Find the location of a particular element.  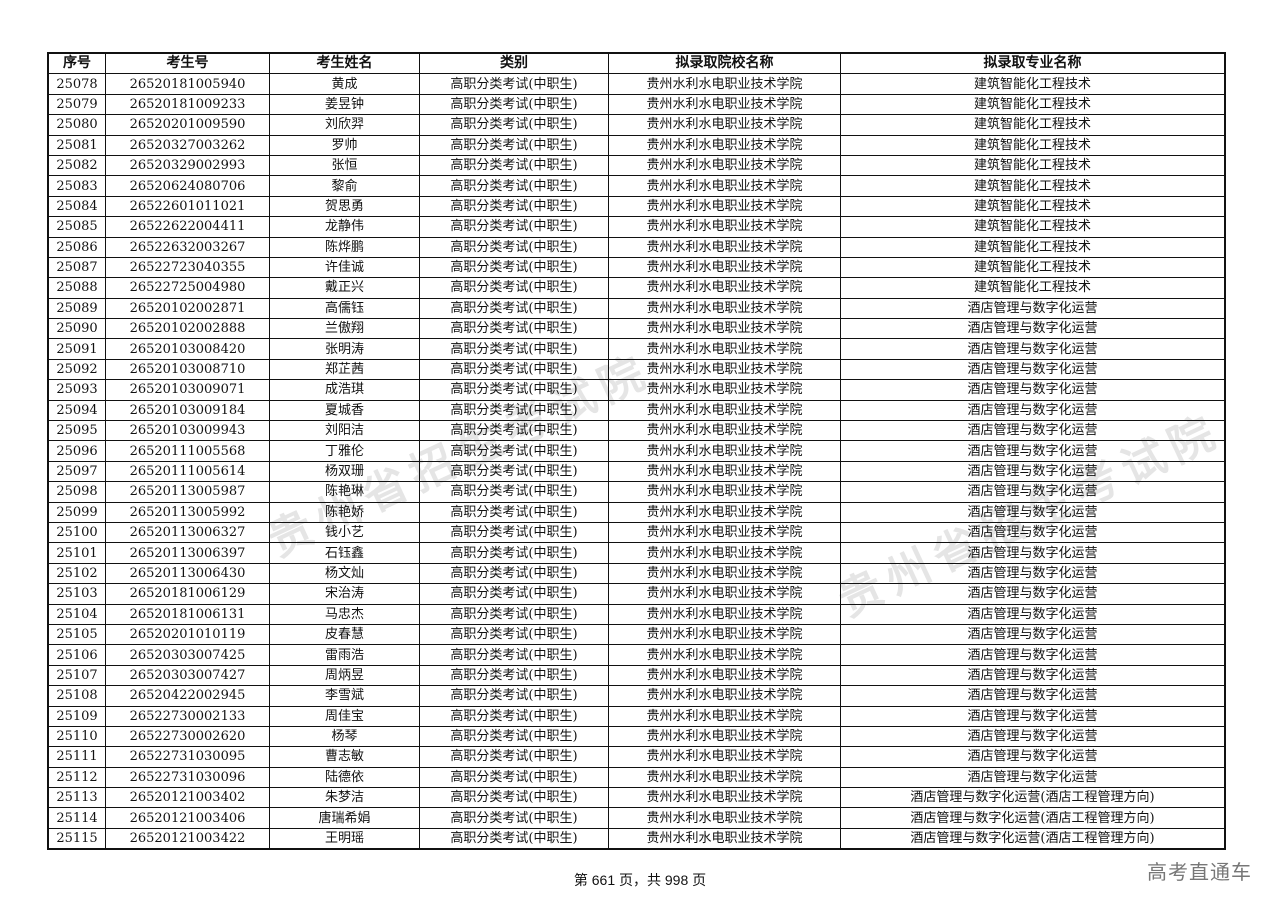

cell-seq: 25081 is located at coordinates (76, 145).